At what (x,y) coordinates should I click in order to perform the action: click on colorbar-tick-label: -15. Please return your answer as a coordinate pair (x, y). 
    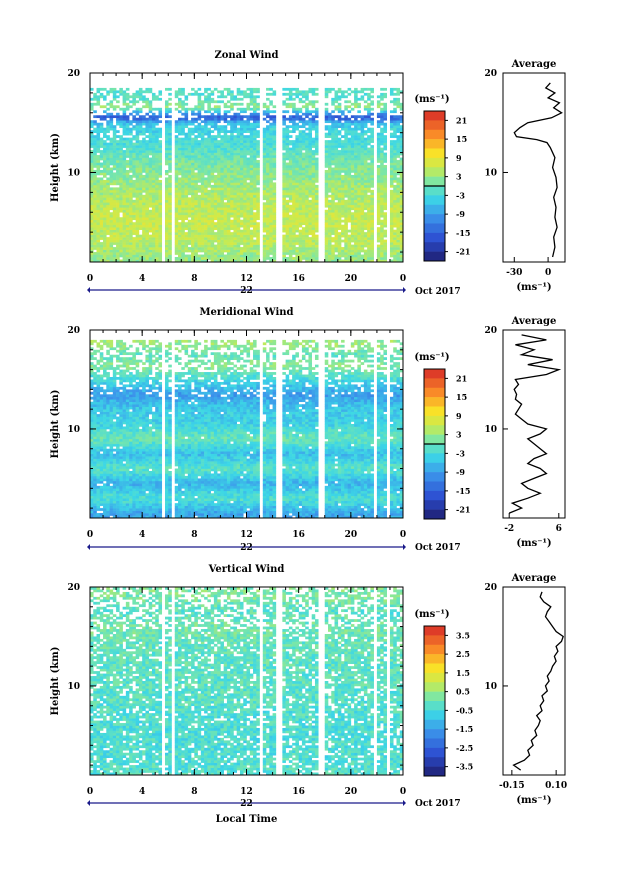
    Looking at the image, I should click on (463, 233).